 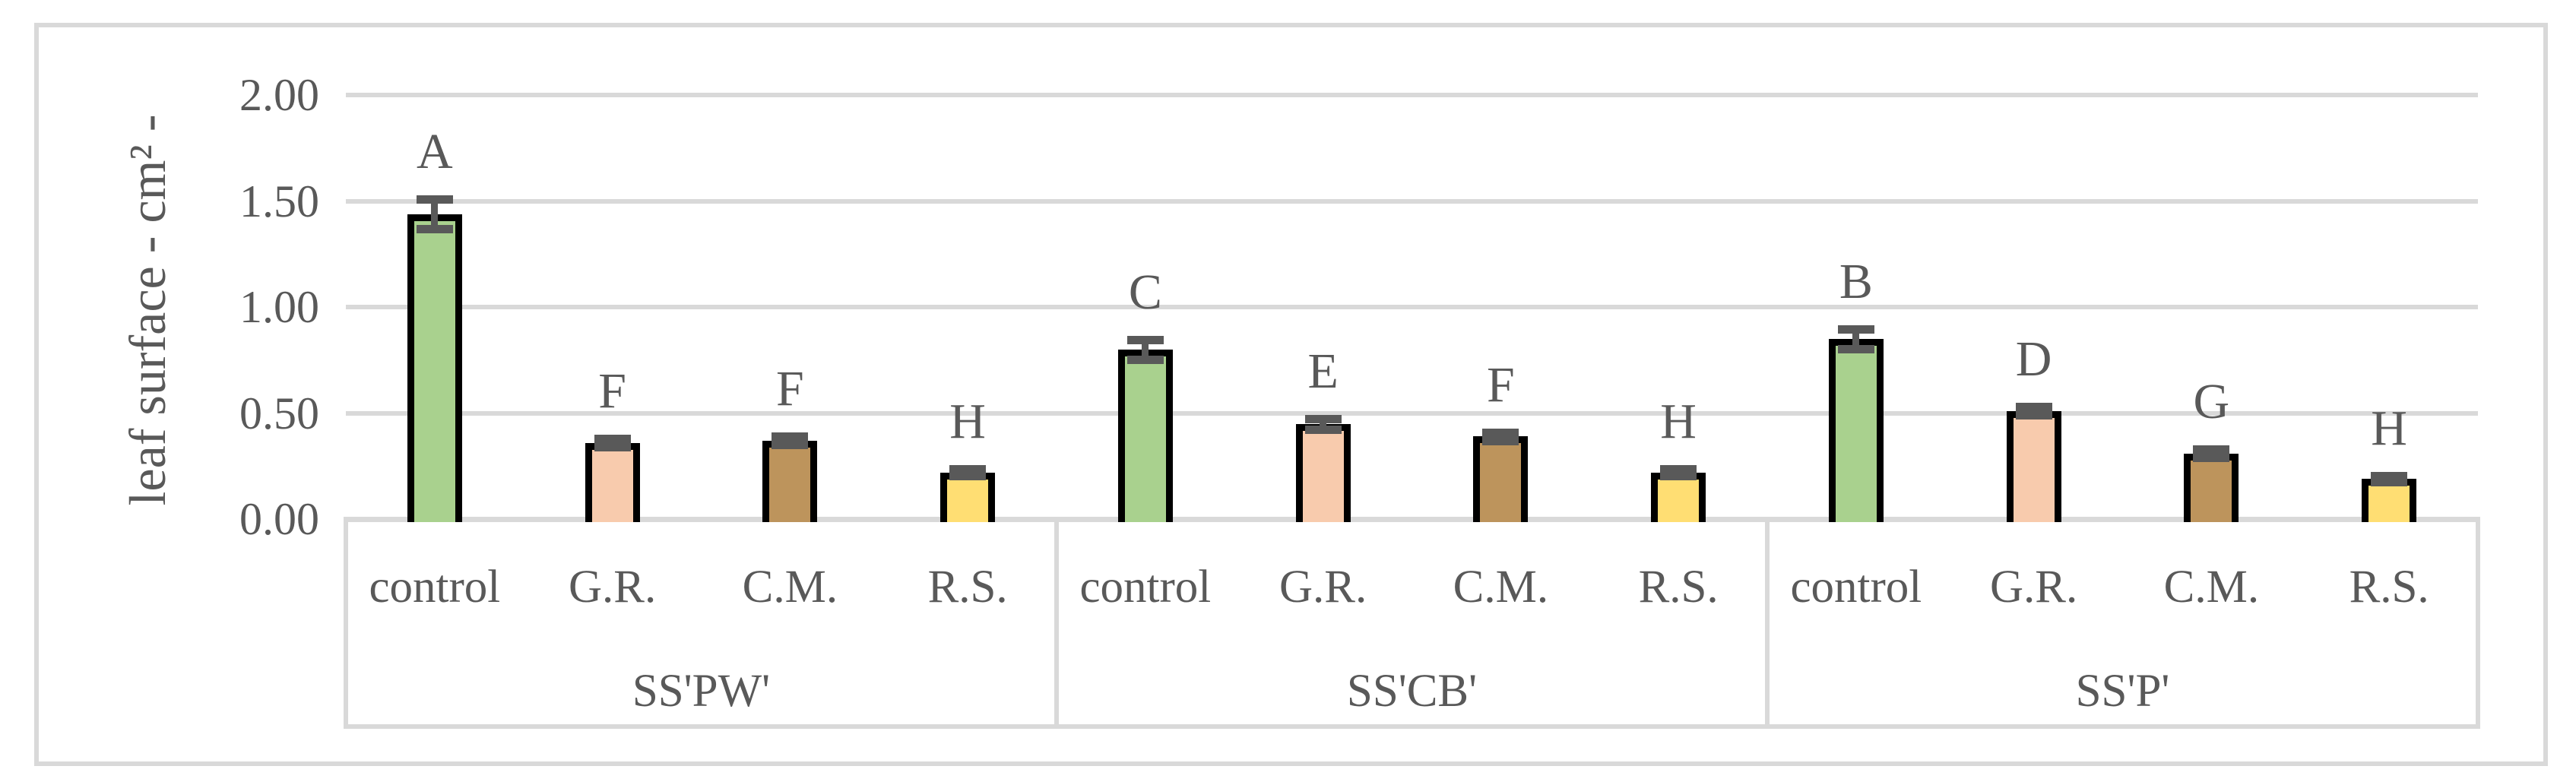 I want to click on y-tick-label: 1.50, so click(x=279, y=201).